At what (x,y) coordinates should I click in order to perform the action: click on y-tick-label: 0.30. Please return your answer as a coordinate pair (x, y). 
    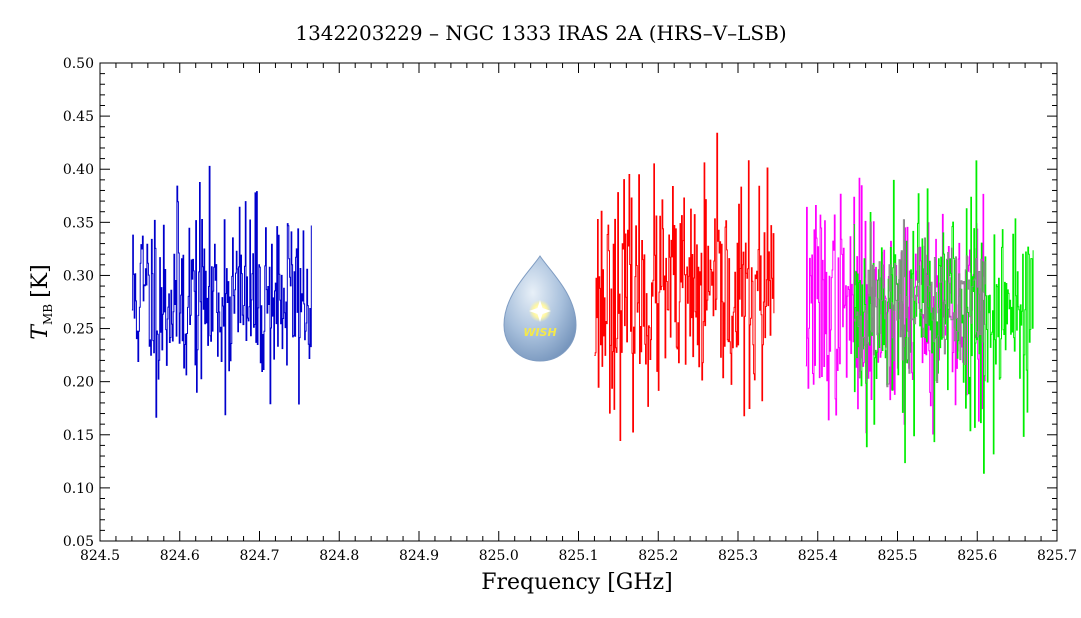
    Looking at the image, I should click on (78, 276).